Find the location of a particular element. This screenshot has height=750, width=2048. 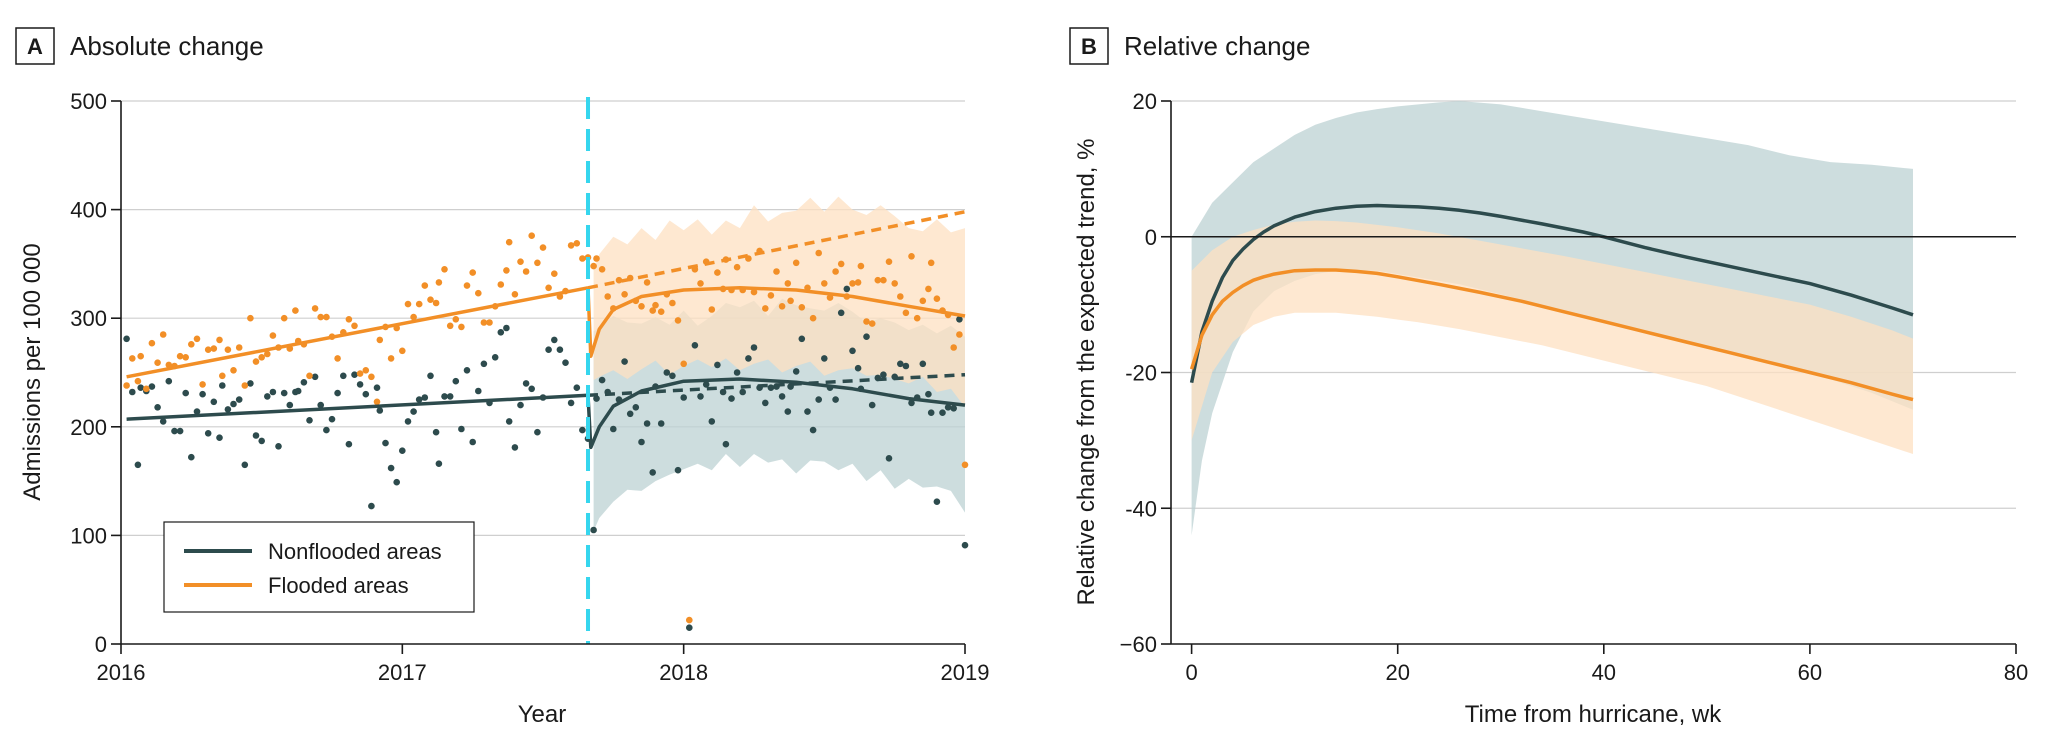

panel-a-header: A Absolute change is located at coordinates (139, 46).